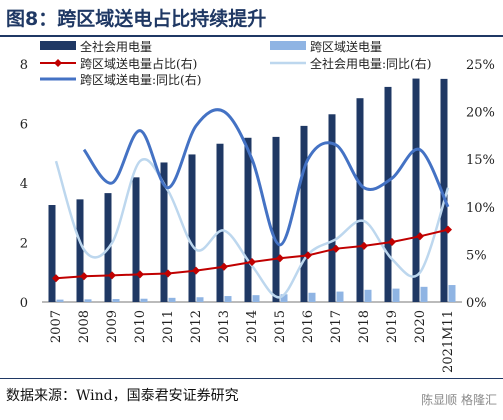  What do you see at coordinates (116, 46) in the screenshot?
I see `legend-total-label: 全社会用电量` at bounding box center [116, 46].